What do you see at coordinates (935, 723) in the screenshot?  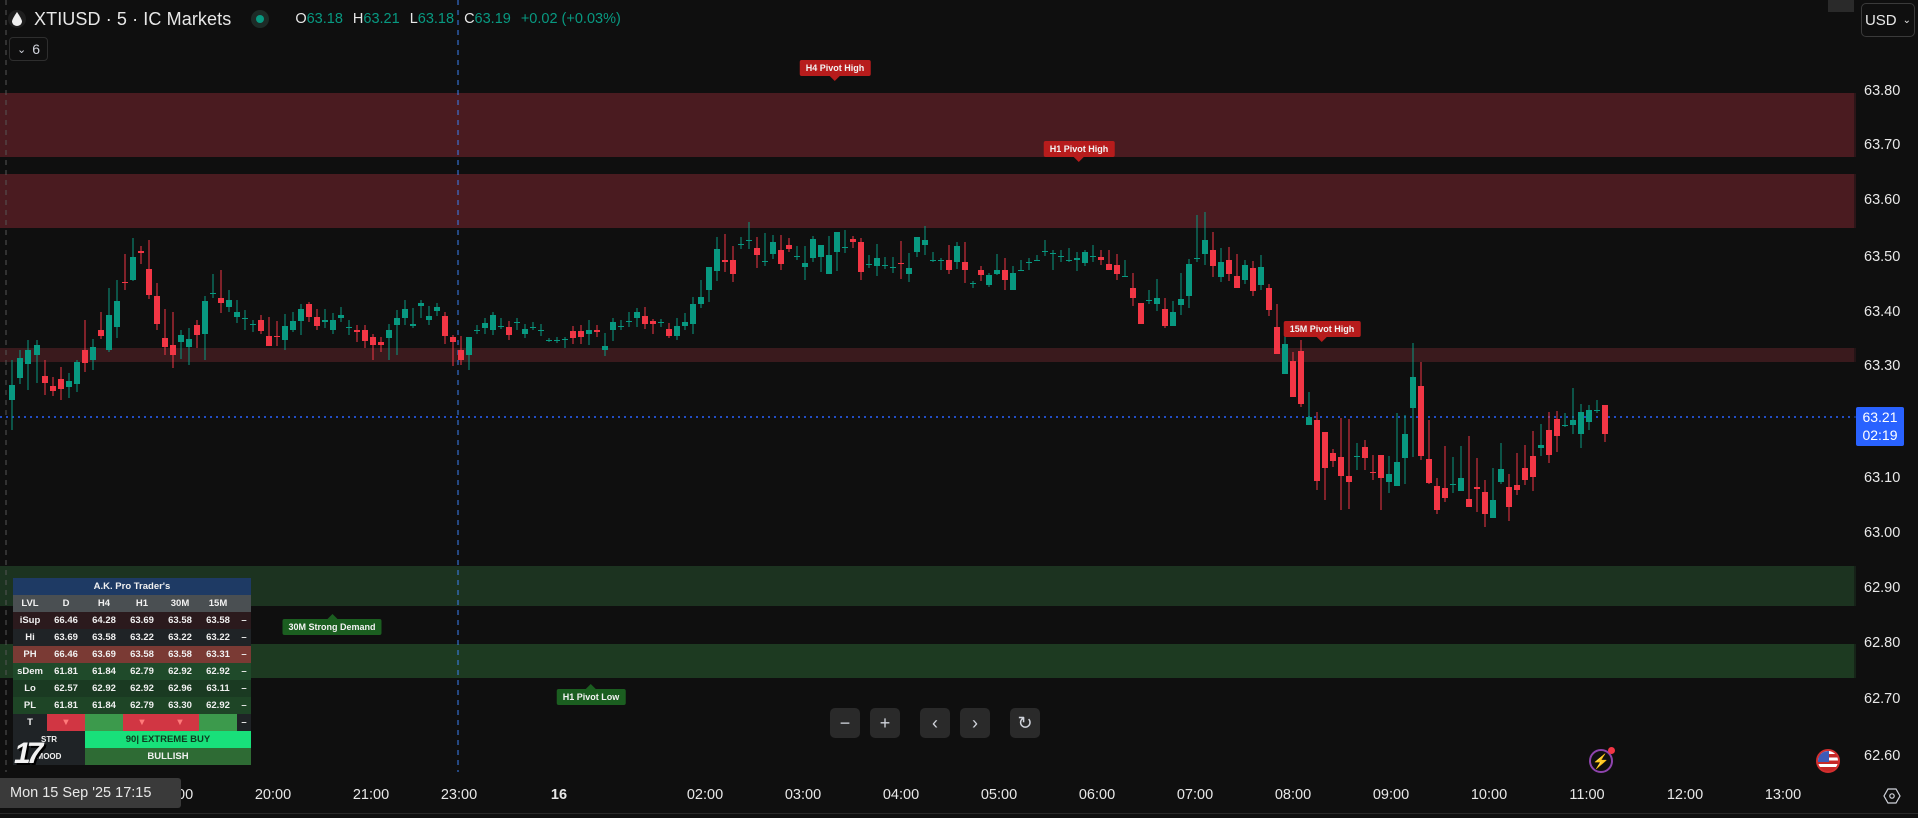 I see `scroll-left-button: ‹` at bounding box center [935, 723].